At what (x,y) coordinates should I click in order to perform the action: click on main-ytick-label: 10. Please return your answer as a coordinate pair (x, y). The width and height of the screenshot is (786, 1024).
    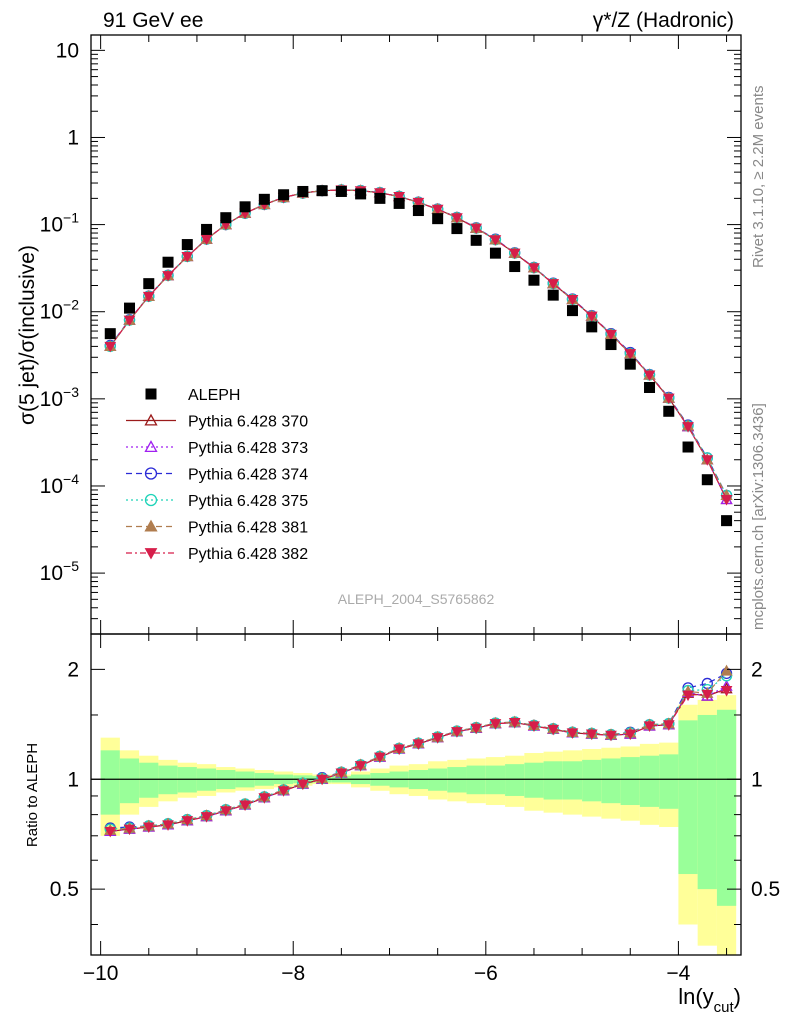
    Looking at the image, I should click on (67, 50).